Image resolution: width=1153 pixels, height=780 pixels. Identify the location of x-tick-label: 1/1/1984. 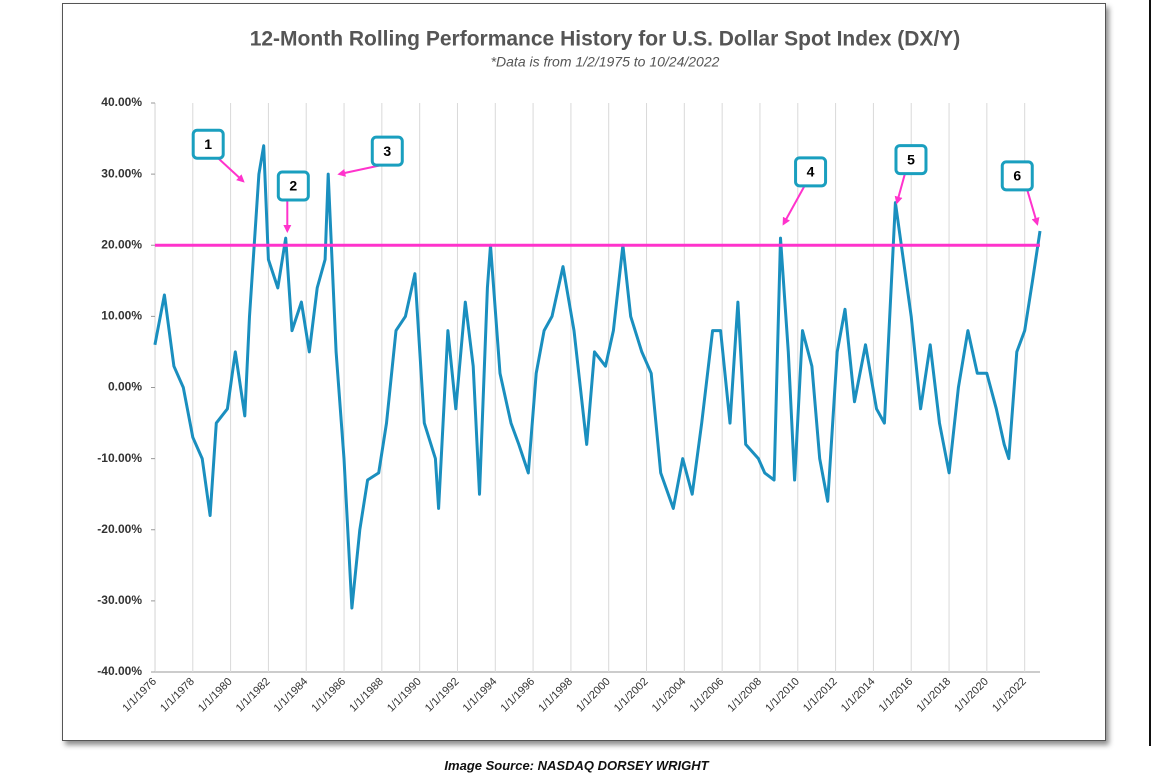
(291, 695).